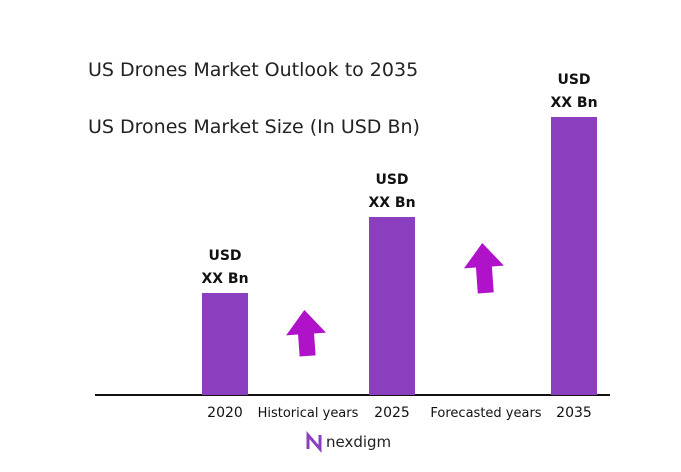  What do you see at coordinates (574, 413) in the screenshot?
I see `x-tick-label: 2035` at bounding box center [574, 413].